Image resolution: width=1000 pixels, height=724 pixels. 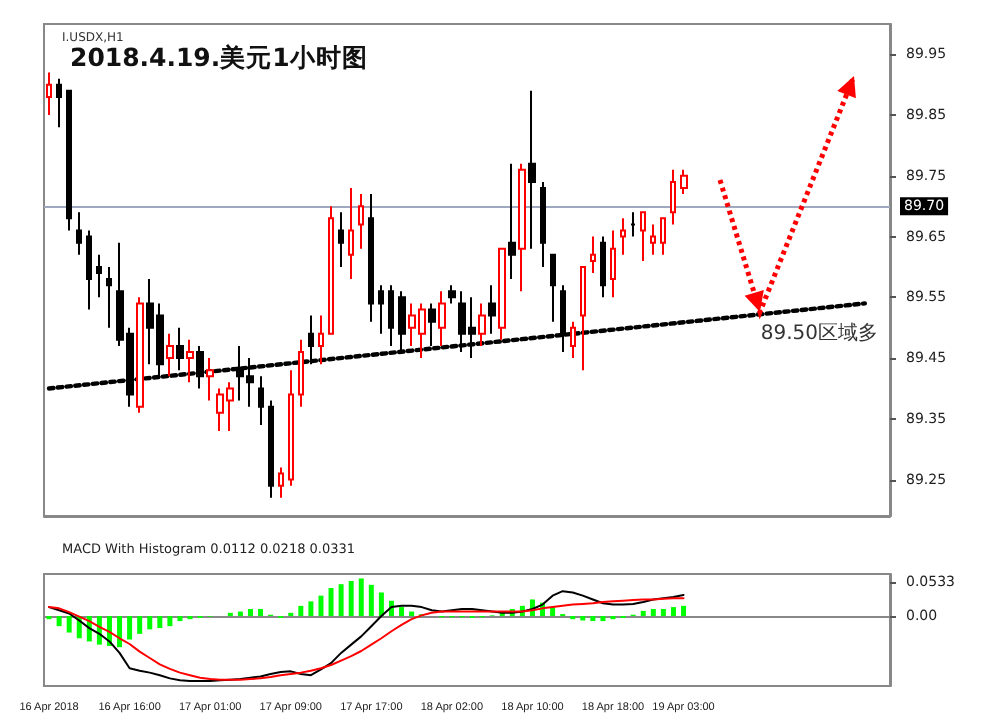 What do you see at coordinates (219, 57) in the screenshot?
I see `text: 2018.4.19.美元1小时图` at bounding box center [219, 57].